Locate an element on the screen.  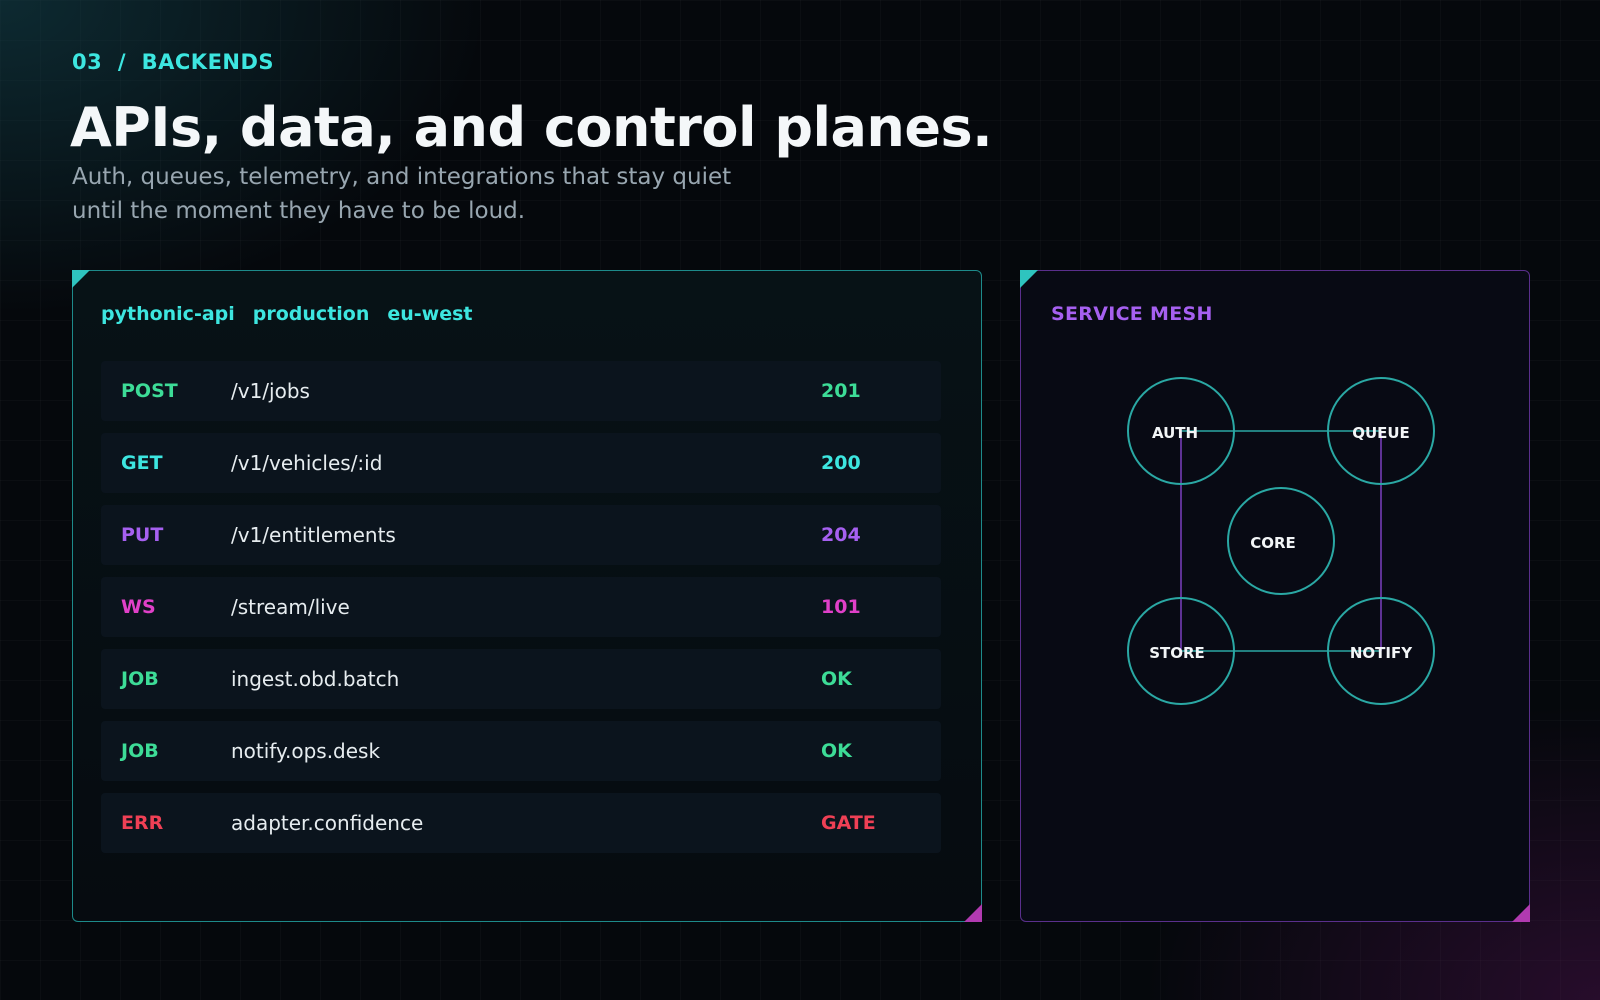
tag-environment: production is located at coordinates (311, 314).